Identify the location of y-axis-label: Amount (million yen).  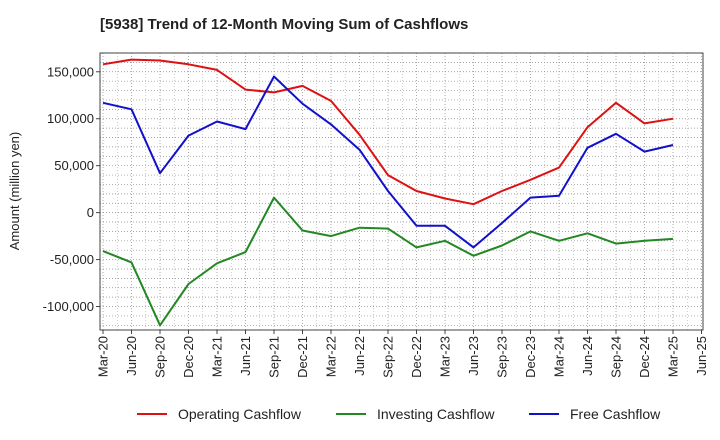
(14, 191).